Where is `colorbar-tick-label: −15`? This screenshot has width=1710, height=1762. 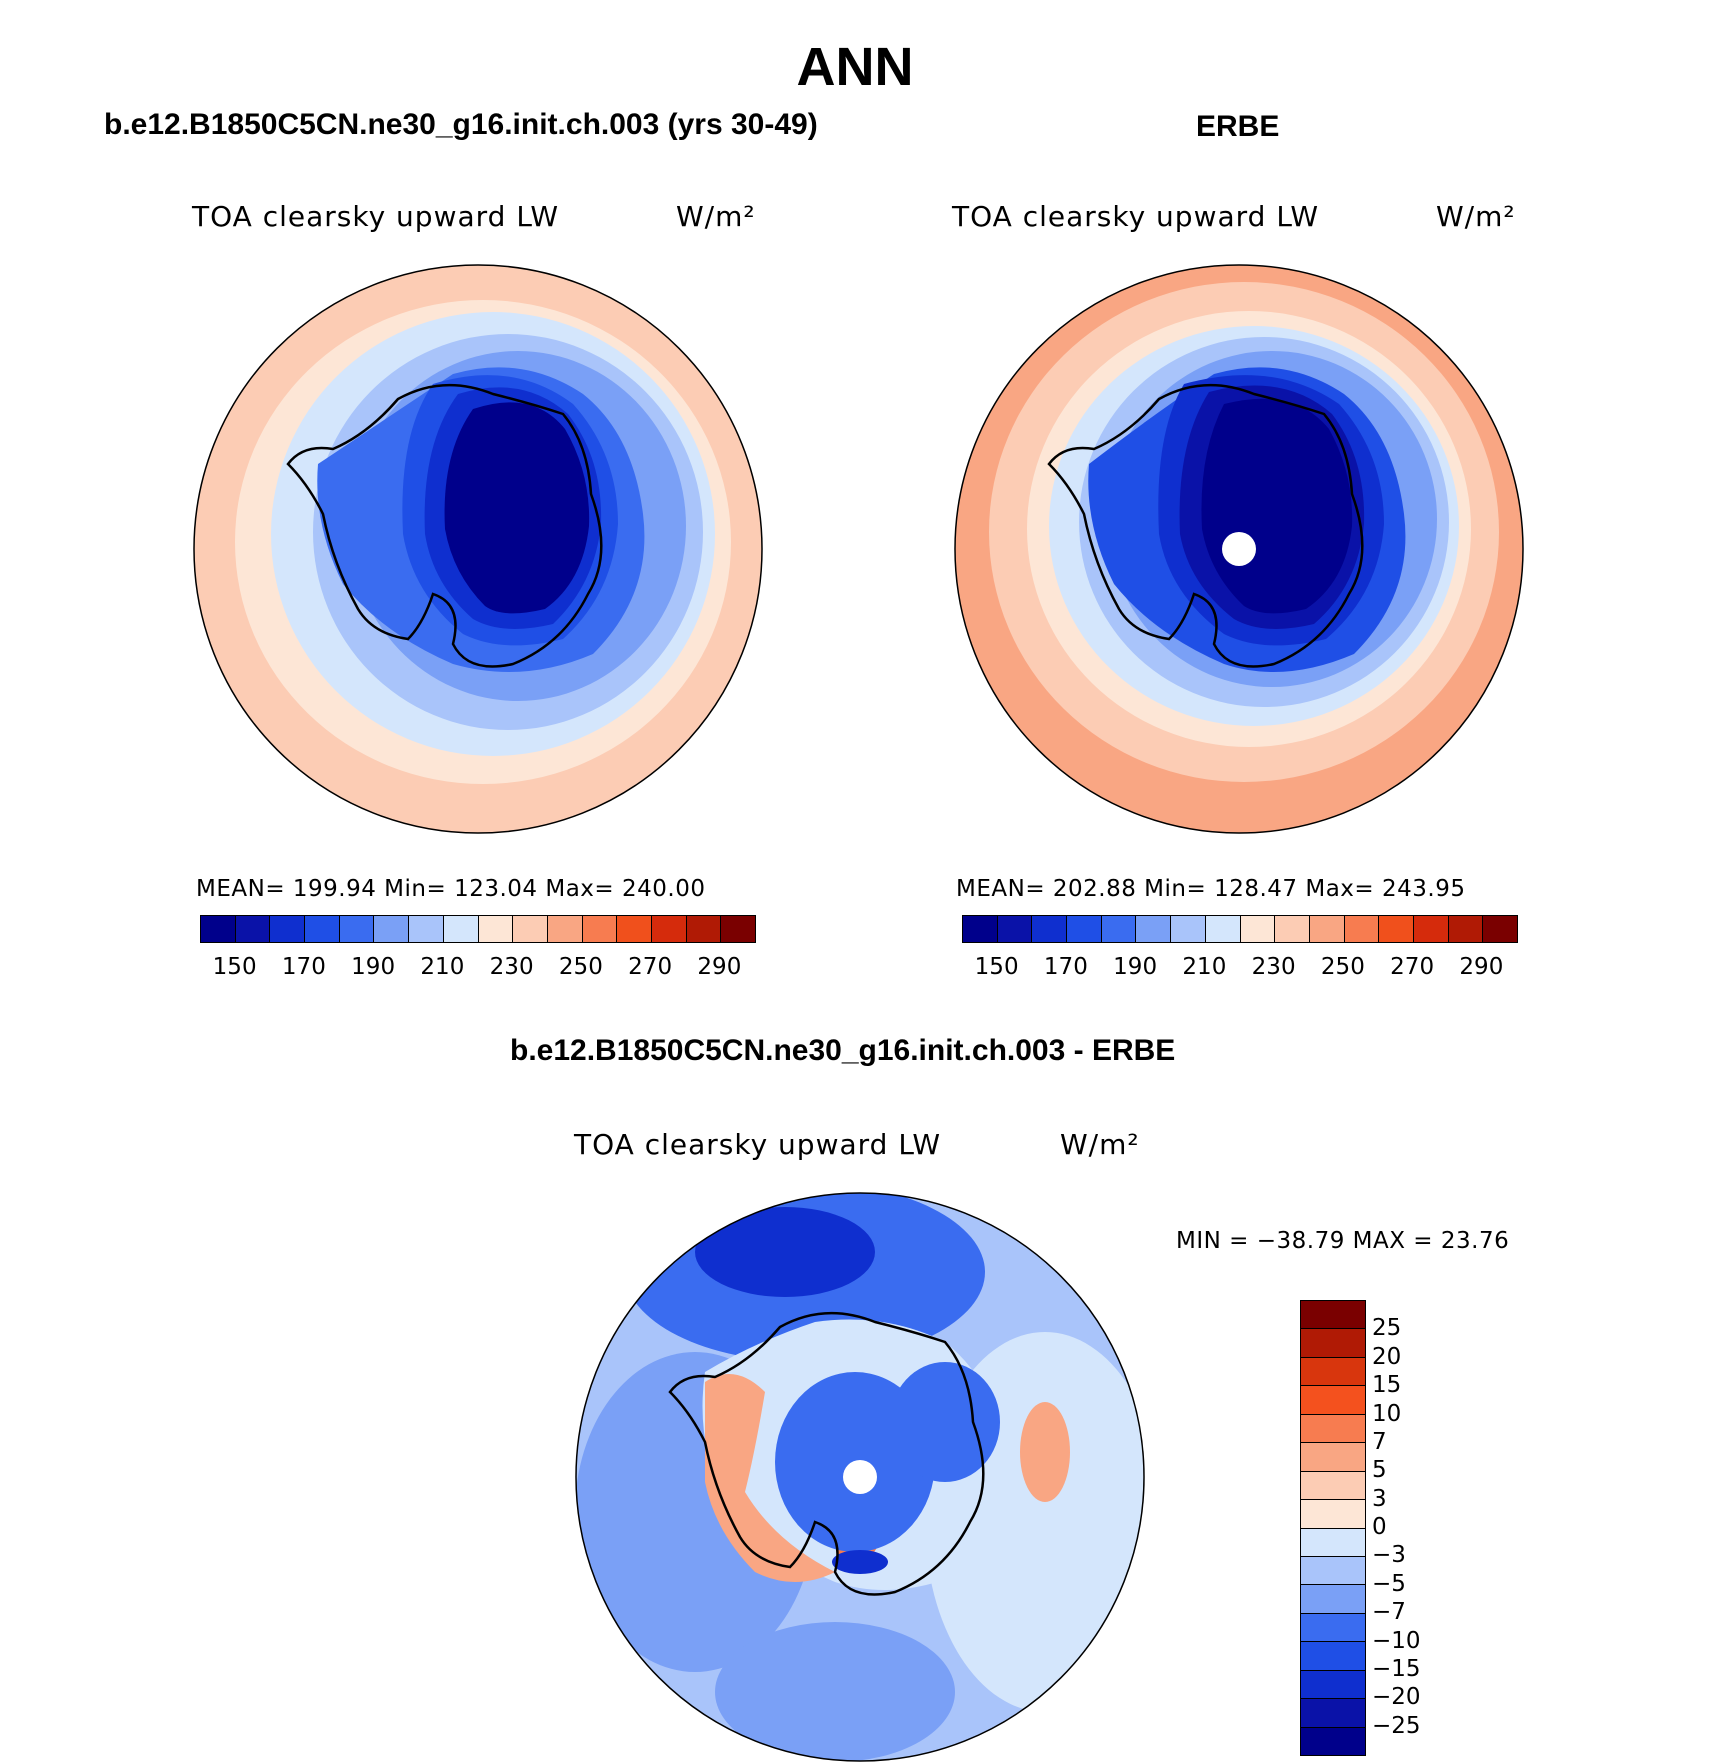 colorbar-tick-label: −15 is located at coordinates (1396, 1668).